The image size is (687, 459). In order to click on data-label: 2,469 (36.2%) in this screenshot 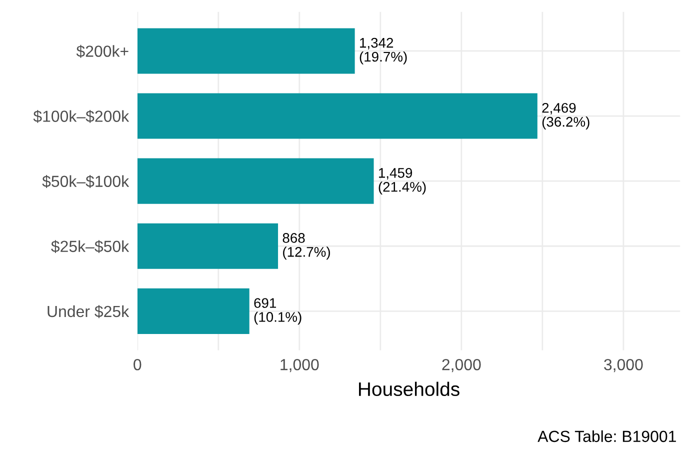, I will do `click(566, 116)`.